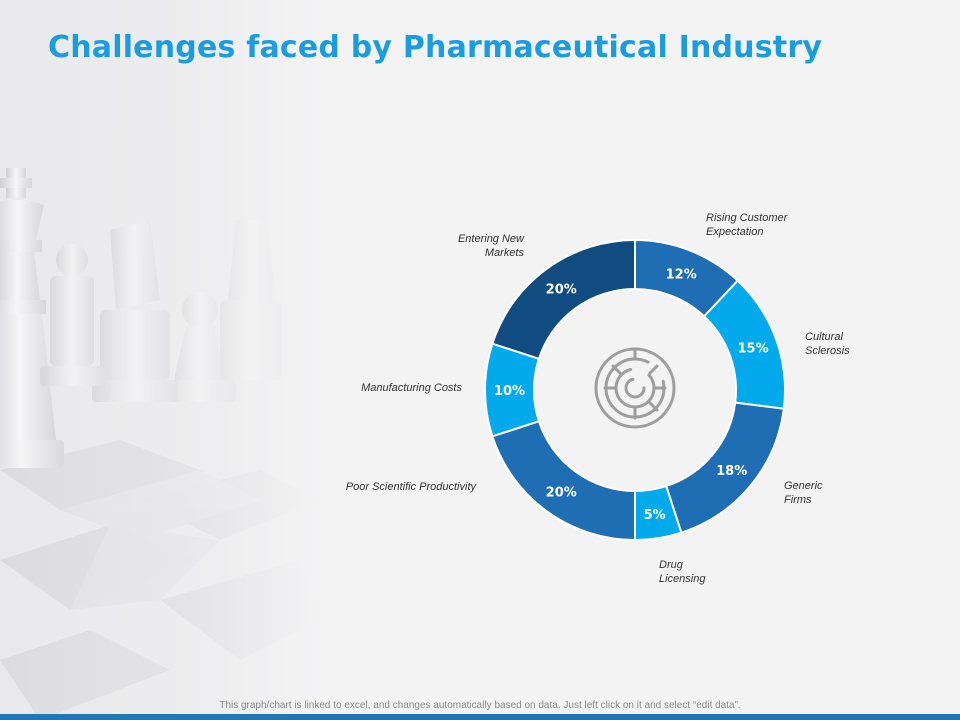 Image resolution: width=960 pixels, height=720 pixels. Describe the element at coordinates (731, 471) in the screenshot. I see `slice-value-label: 18%` at that location.